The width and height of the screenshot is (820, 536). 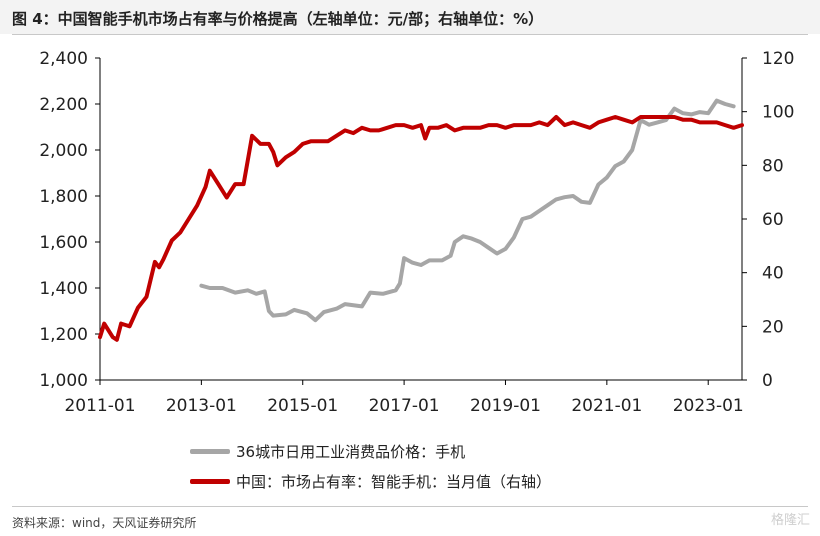 I want to click on y-left-tick-label: 1,600, so click(x=63, y=243).